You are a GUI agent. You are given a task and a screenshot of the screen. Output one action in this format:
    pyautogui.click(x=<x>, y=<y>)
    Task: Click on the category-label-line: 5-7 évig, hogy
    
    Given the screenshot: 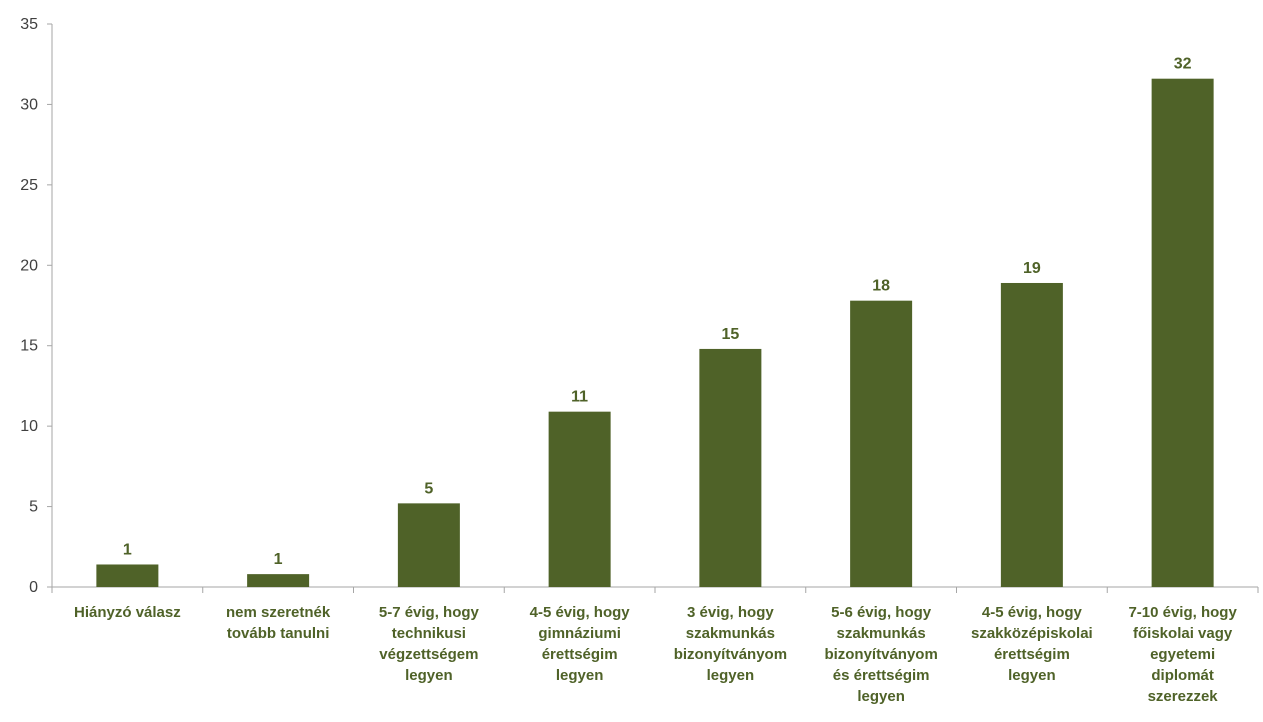 What is the action you would take?
    pyautogui.click(x=429, y=612)
    